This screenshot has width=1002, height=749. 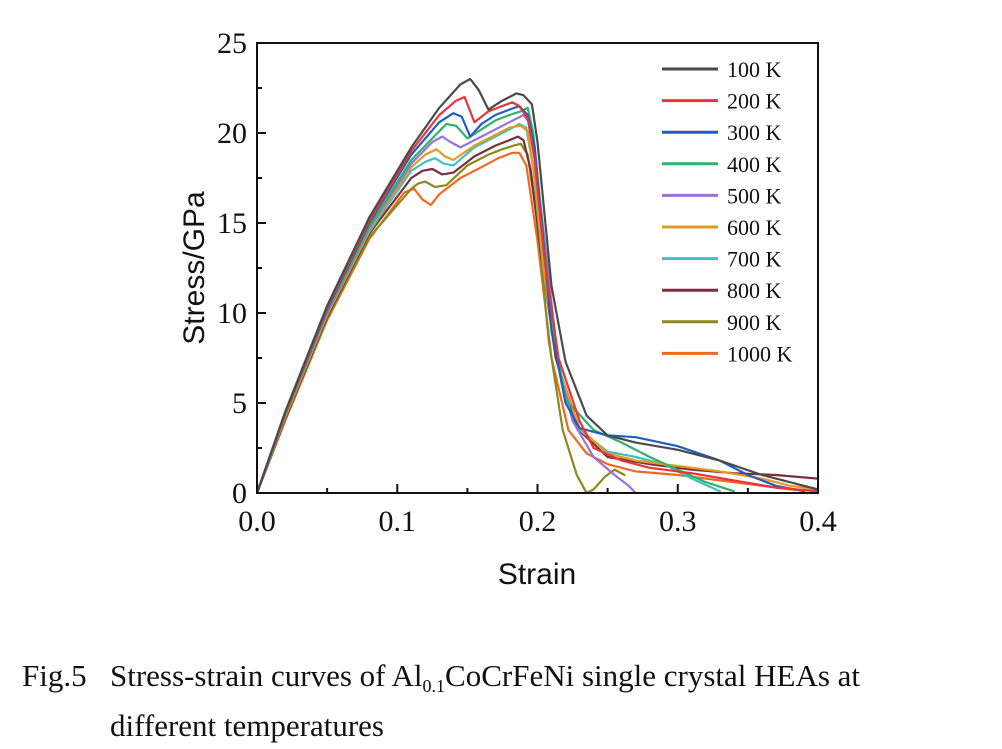 What do you see at coordinates (754, 259) in the screenshot?
I see `legend-label: 700 K` at bounding box center [754, 259].